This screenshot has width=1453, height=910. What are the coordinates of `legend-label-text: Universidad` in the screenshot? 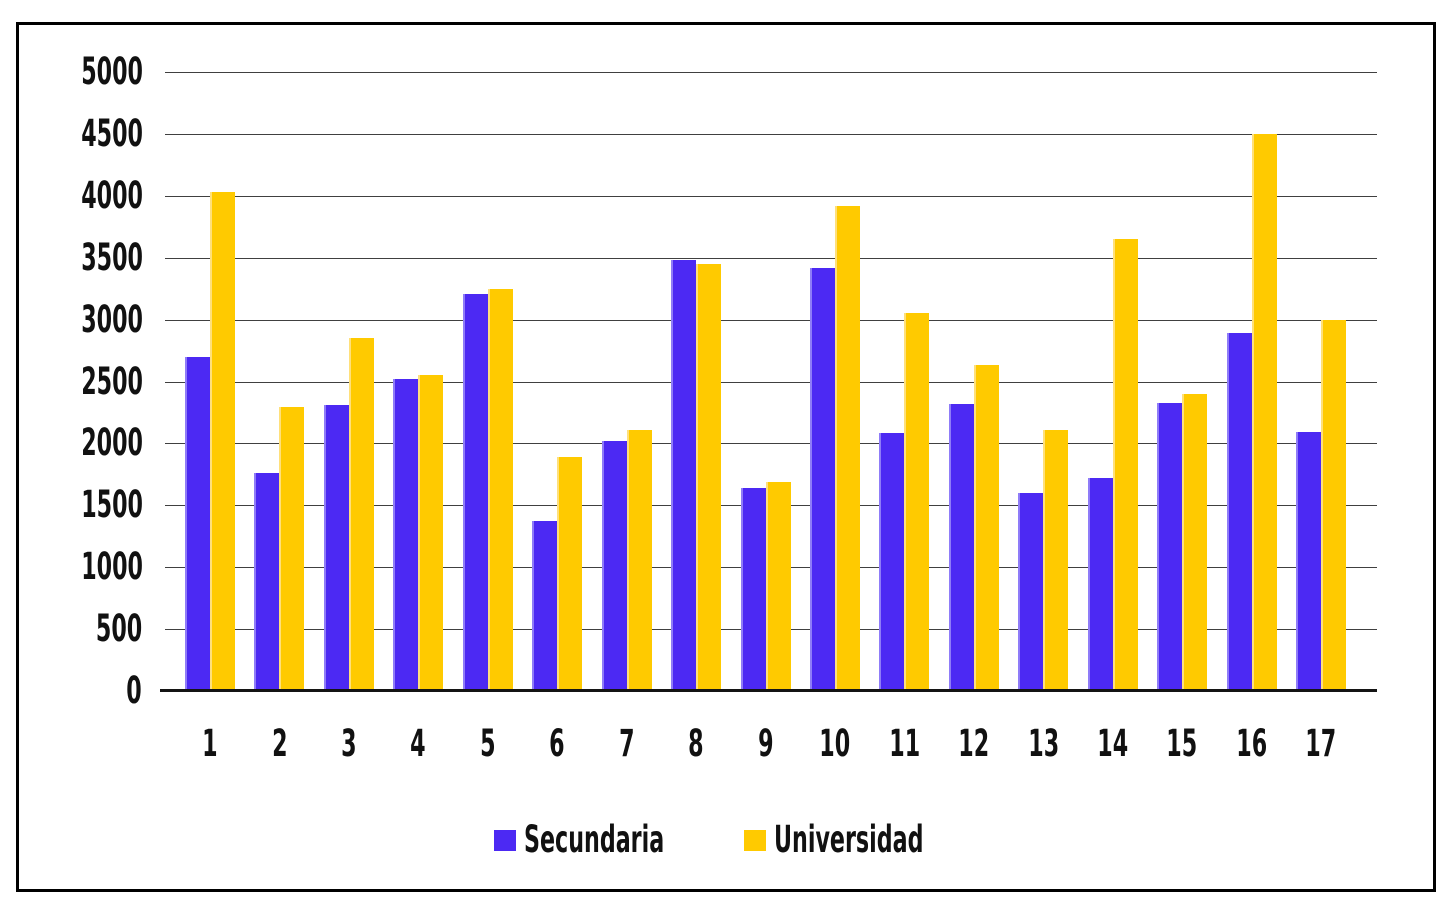 It's located at (849, 839).